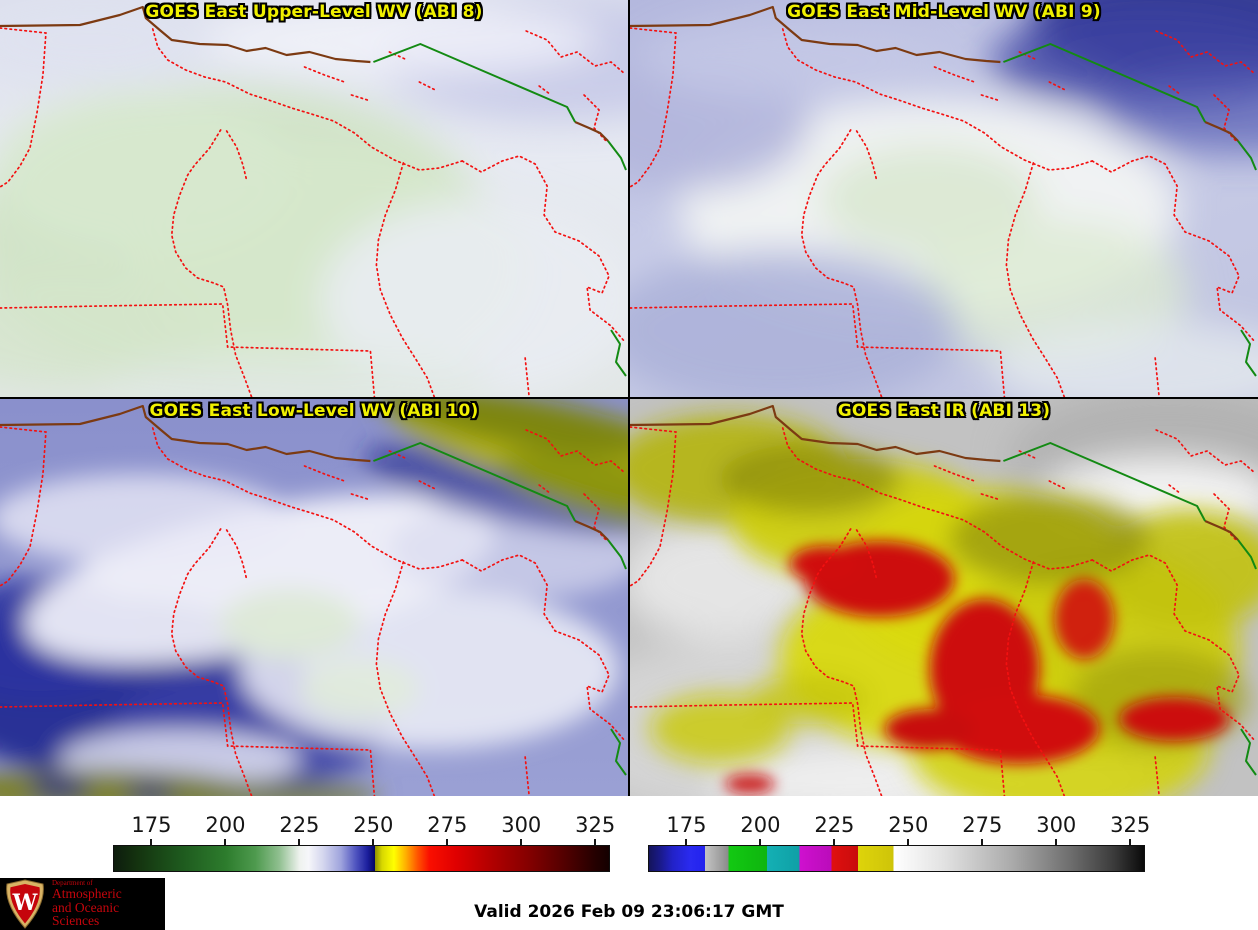 The height and width of the screenshot is (930, 1258). Describe the element at coordinates (896, 858) in the screenshot. I see `ir-colorbar-gradient` at that location.